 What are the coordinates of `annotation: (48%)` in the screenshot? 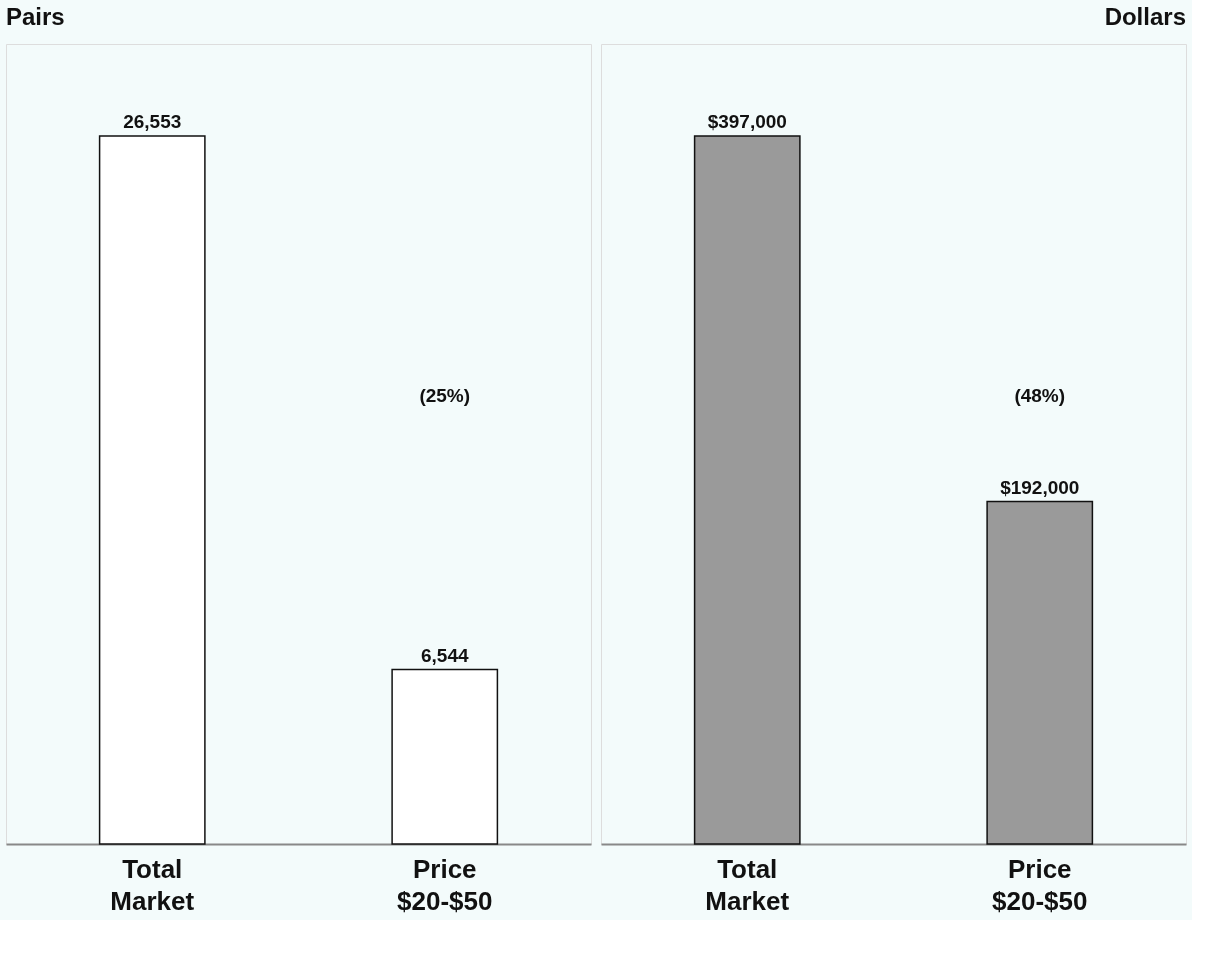 It's located at (1040, 395).